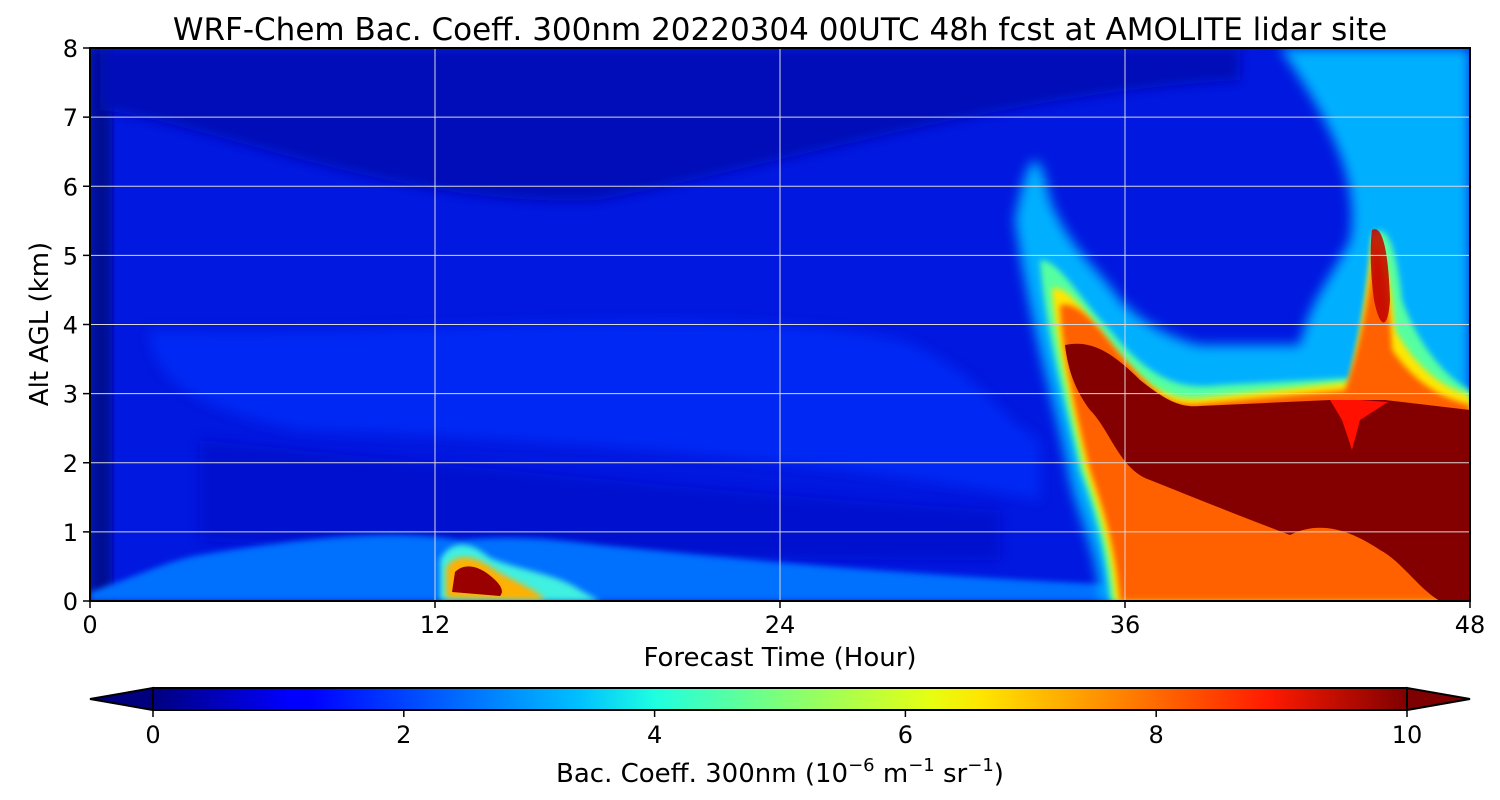 The width and height of the screenshot is (1500, 800). I want to click on y-tick-label: 8, so click(70, 49).